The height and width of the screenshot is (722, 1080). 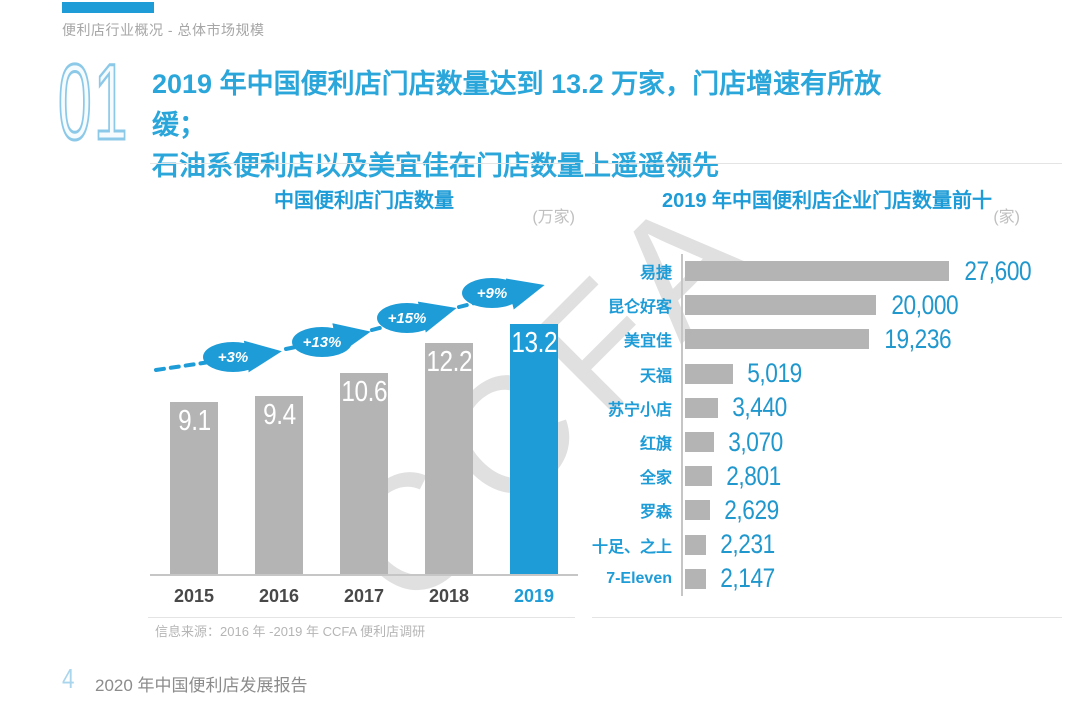 What do you see at coordinates (639, 308) in the screenshot?
I see `company-label: 昆仑好客` at bounding box center [639, 308].